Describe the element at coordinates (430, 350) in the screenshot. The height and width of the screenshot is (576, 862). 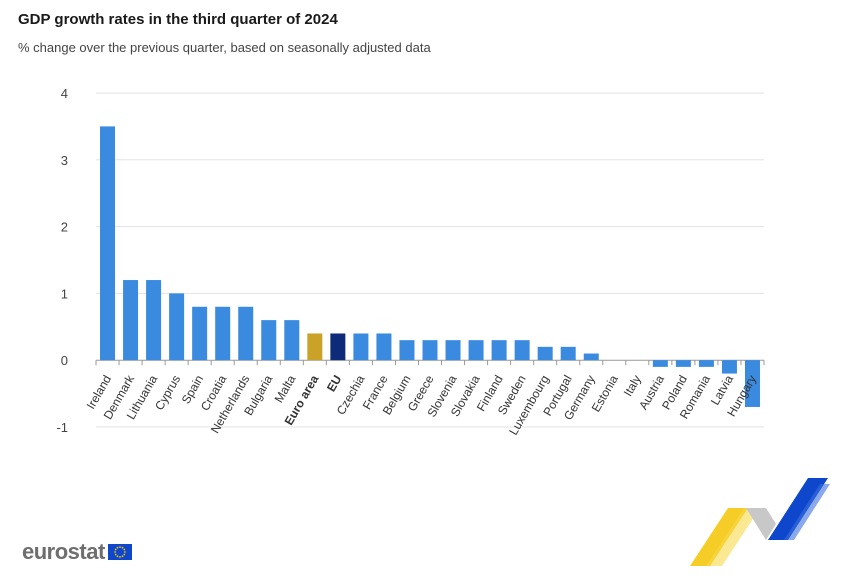
I see `bar-greece` at that location.